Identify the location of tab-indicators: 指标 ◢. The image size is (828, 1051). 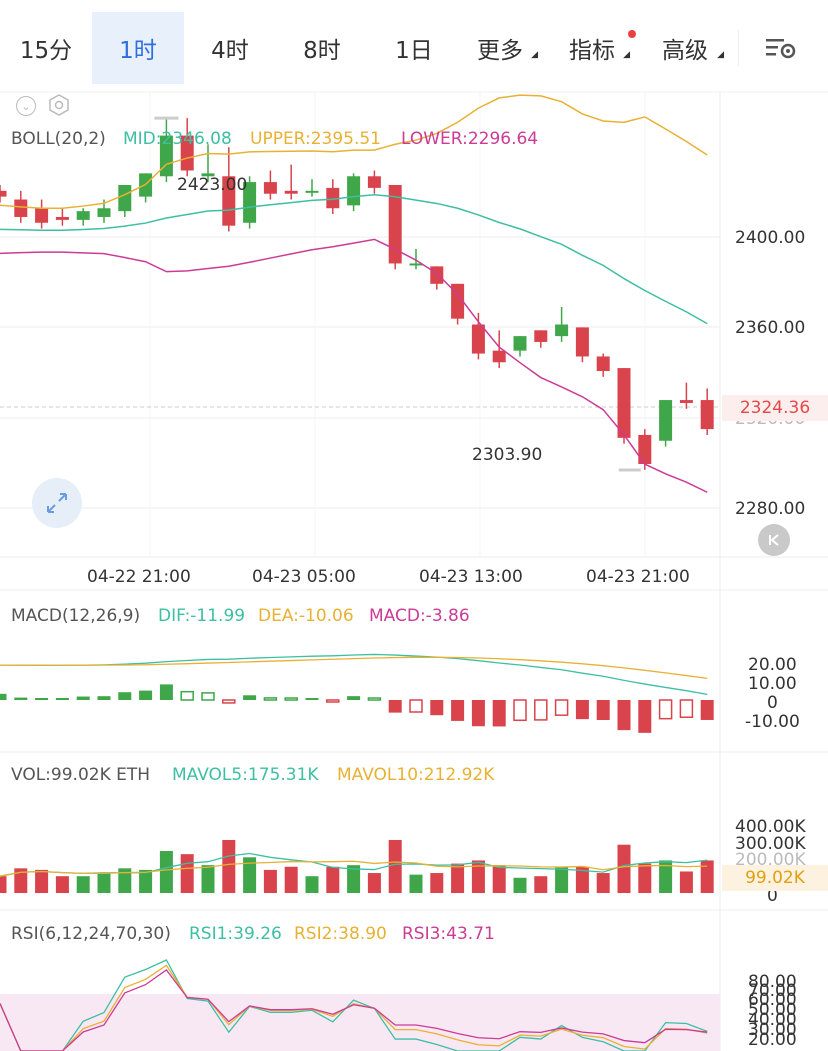
(594, 48).